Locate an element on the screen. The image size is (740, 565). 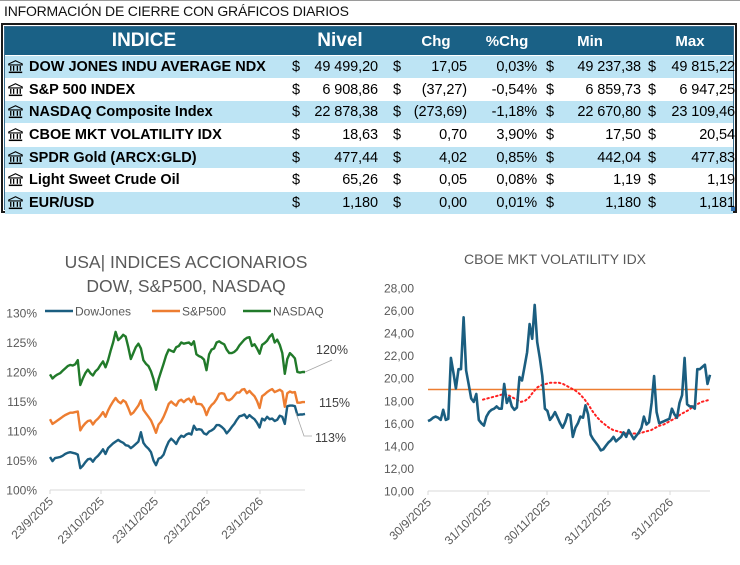
y-tick-label: 26,00 is located at coordinates (399, 311).